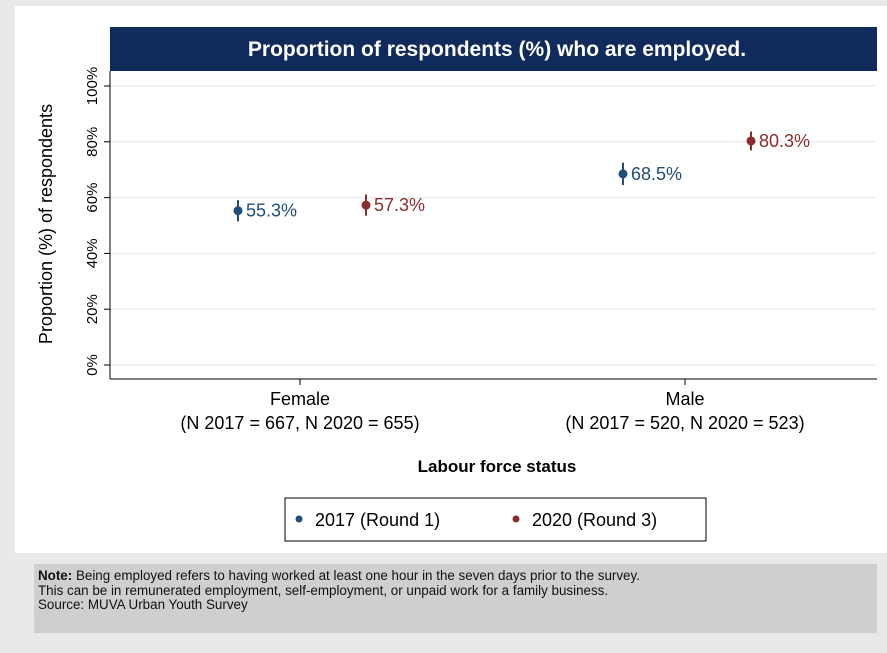 This screenshot has height=653, width=887. Describe the element at coordinates (684, 399) in the screenshot. I see `x-tick-label: Male` at that location.